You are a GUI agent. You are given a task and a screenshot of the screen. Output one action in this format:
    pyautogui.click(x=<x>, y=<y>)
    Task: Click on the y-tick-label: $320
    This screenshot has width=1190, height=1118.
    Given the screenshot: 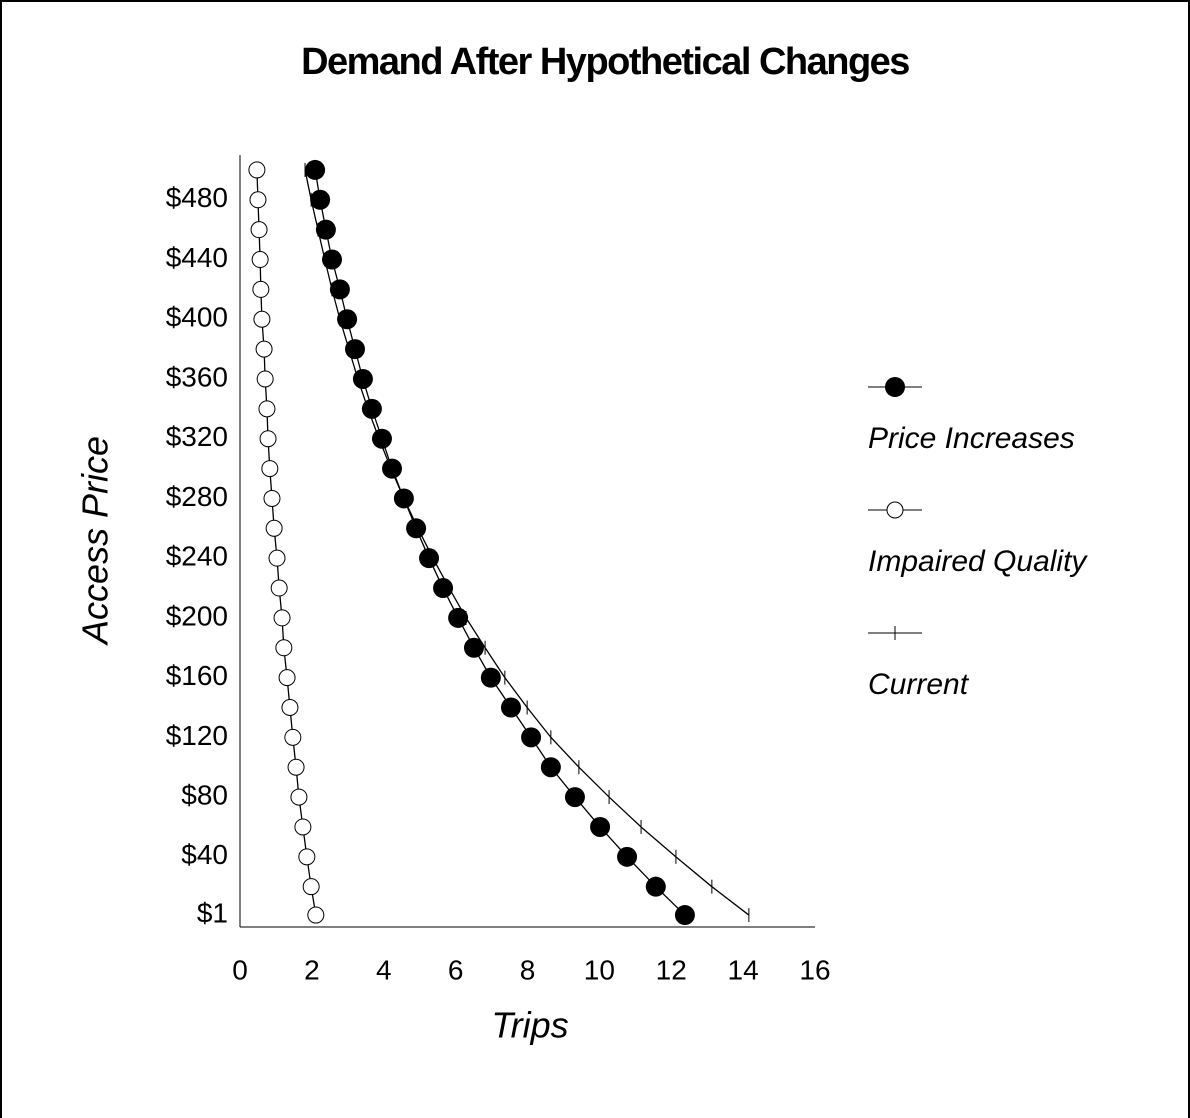 What is the action you would take?
    pyautogui.click(x=197, y=436)
    